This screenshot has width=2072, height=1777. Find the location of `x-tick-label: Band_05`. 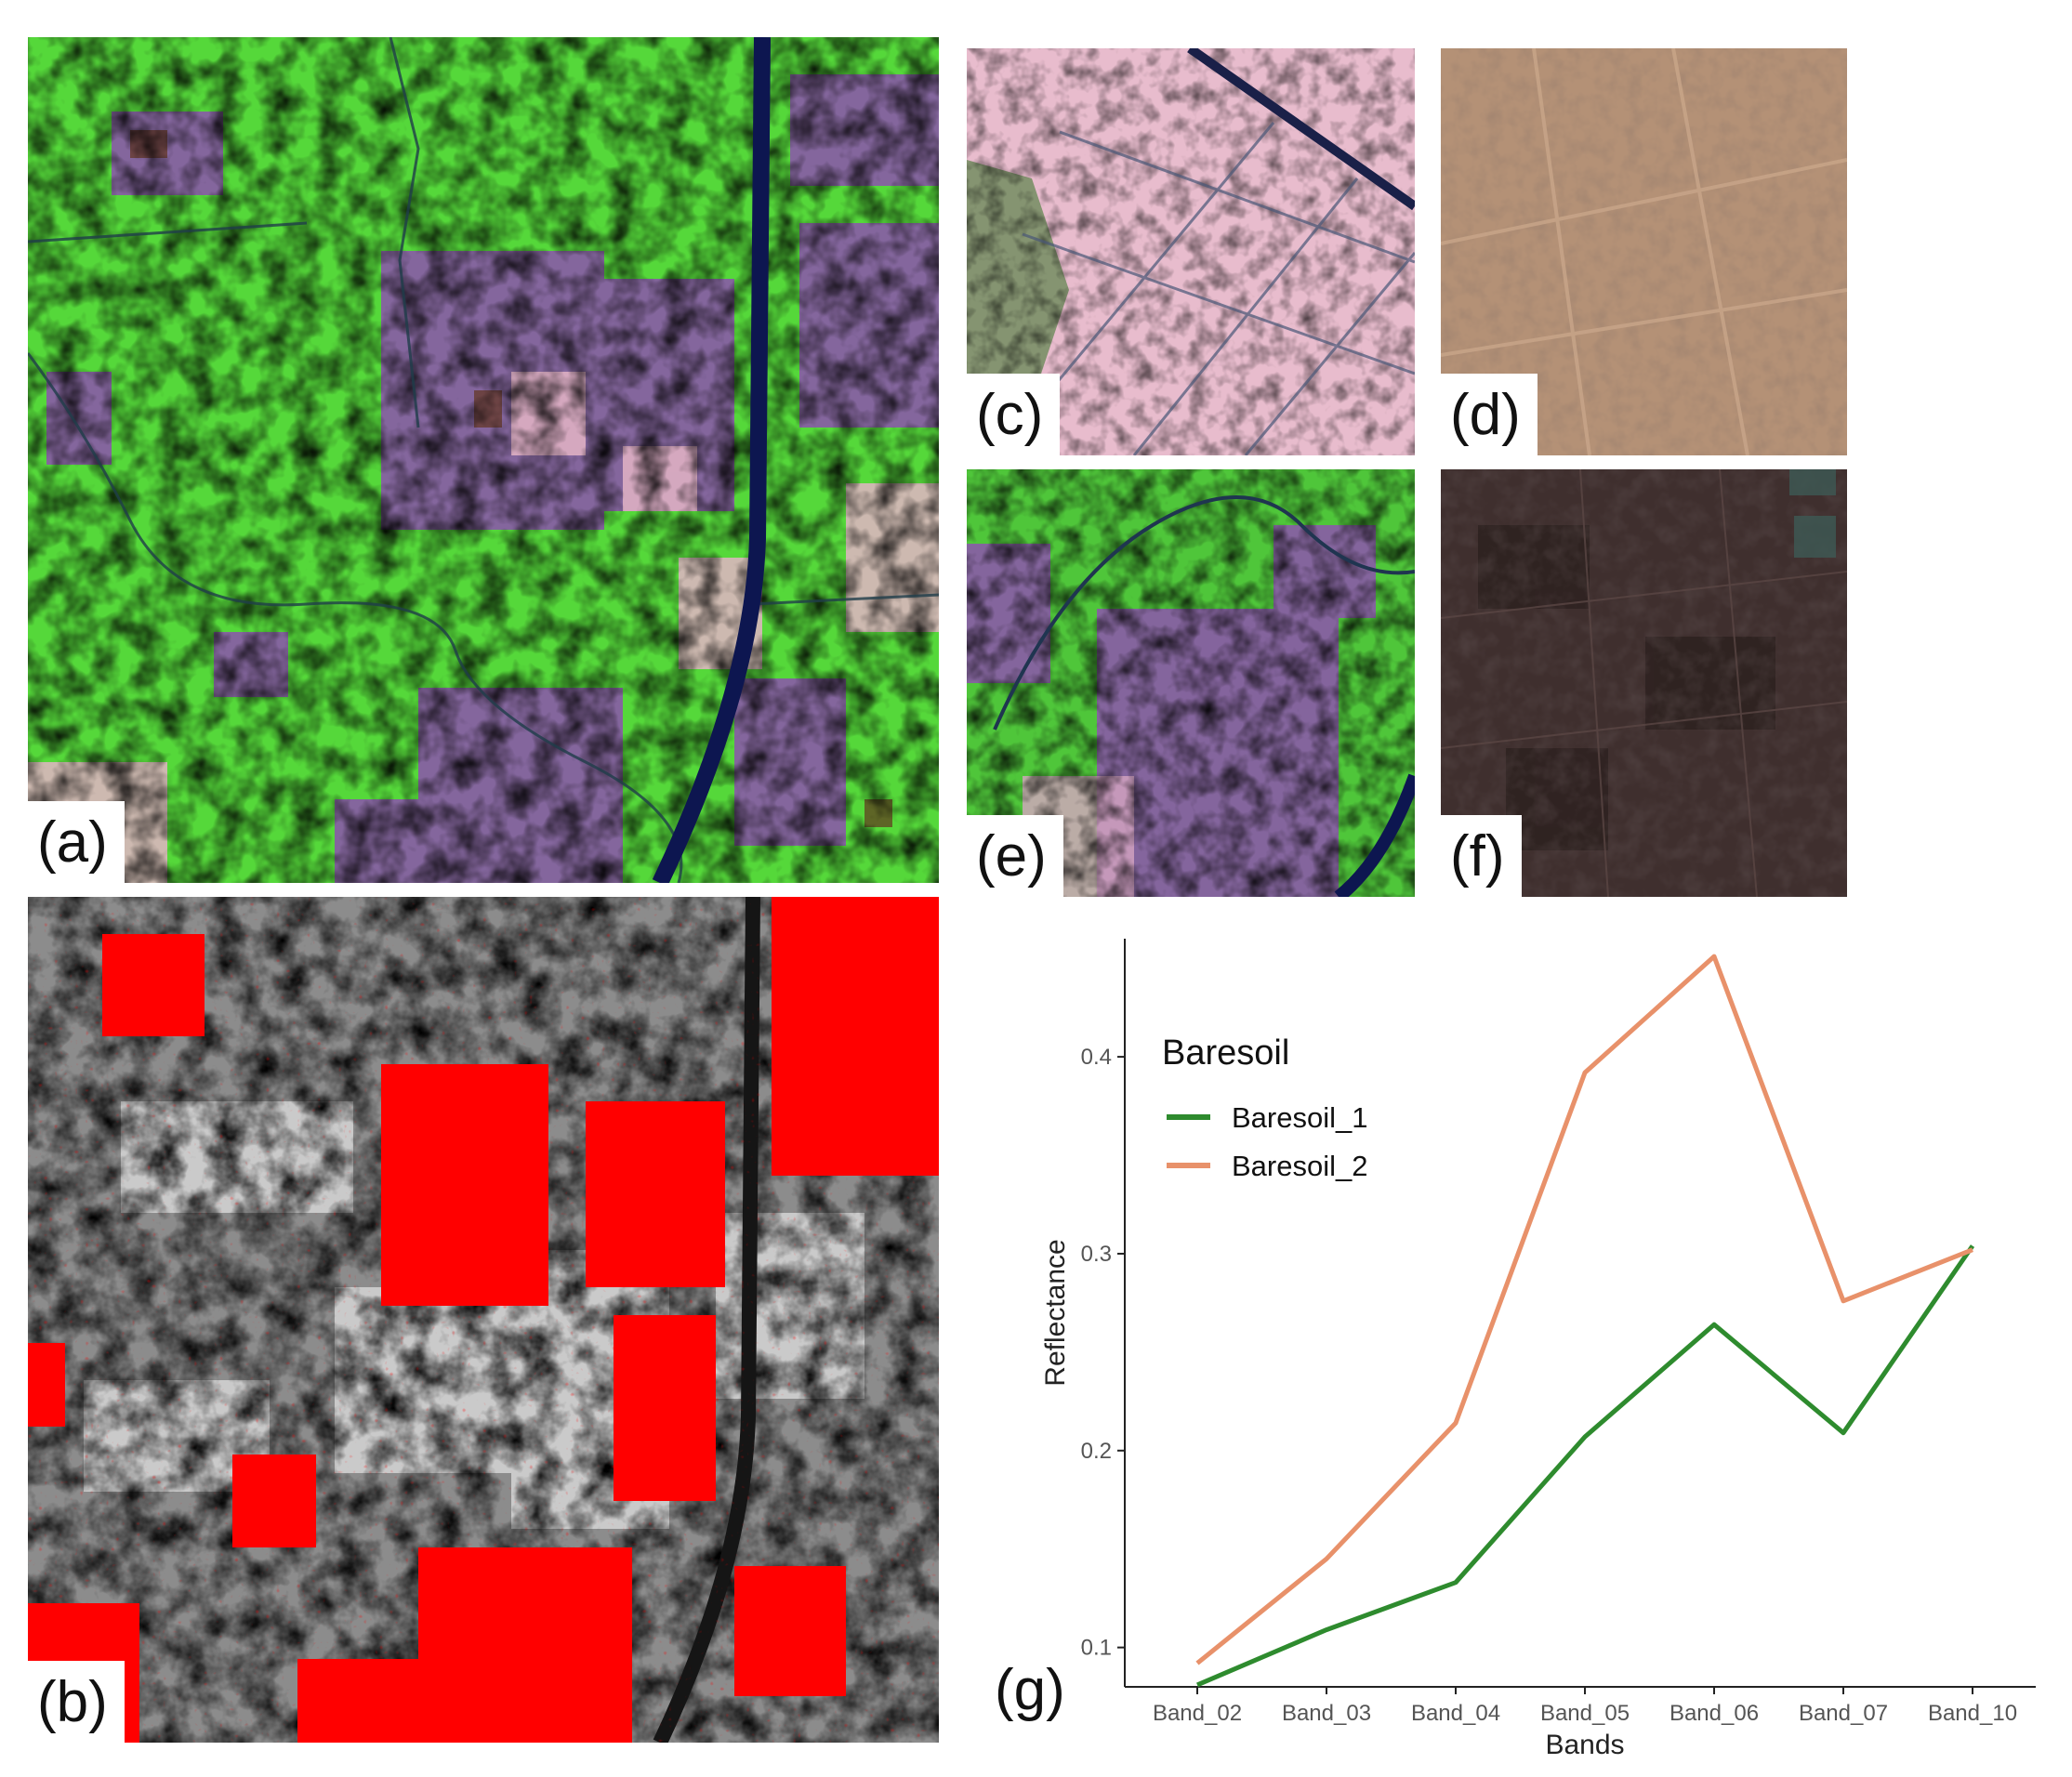

x-tick-label: Band_05 is located at coordinates (1585, 1713).